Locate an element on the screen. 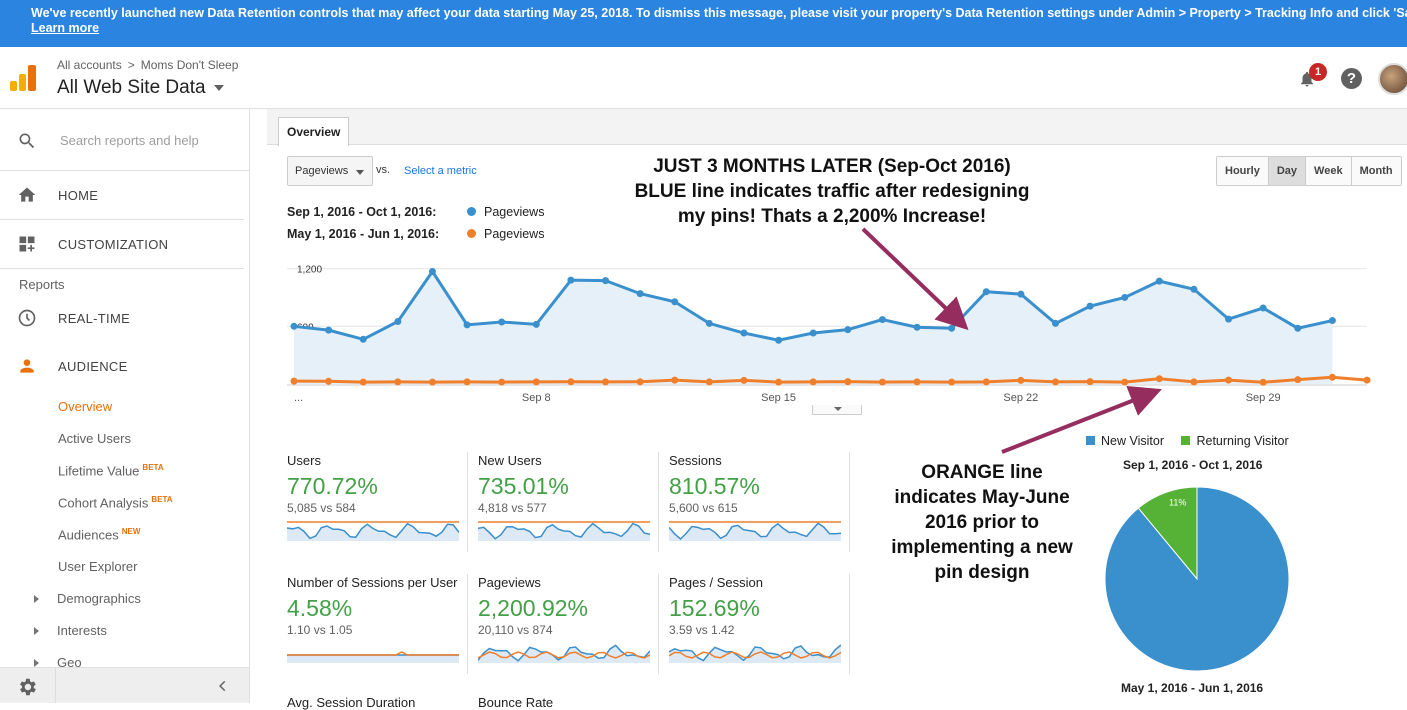  sidebar-item-user-explorer: User Explorer is located at coordinates (97, 566).